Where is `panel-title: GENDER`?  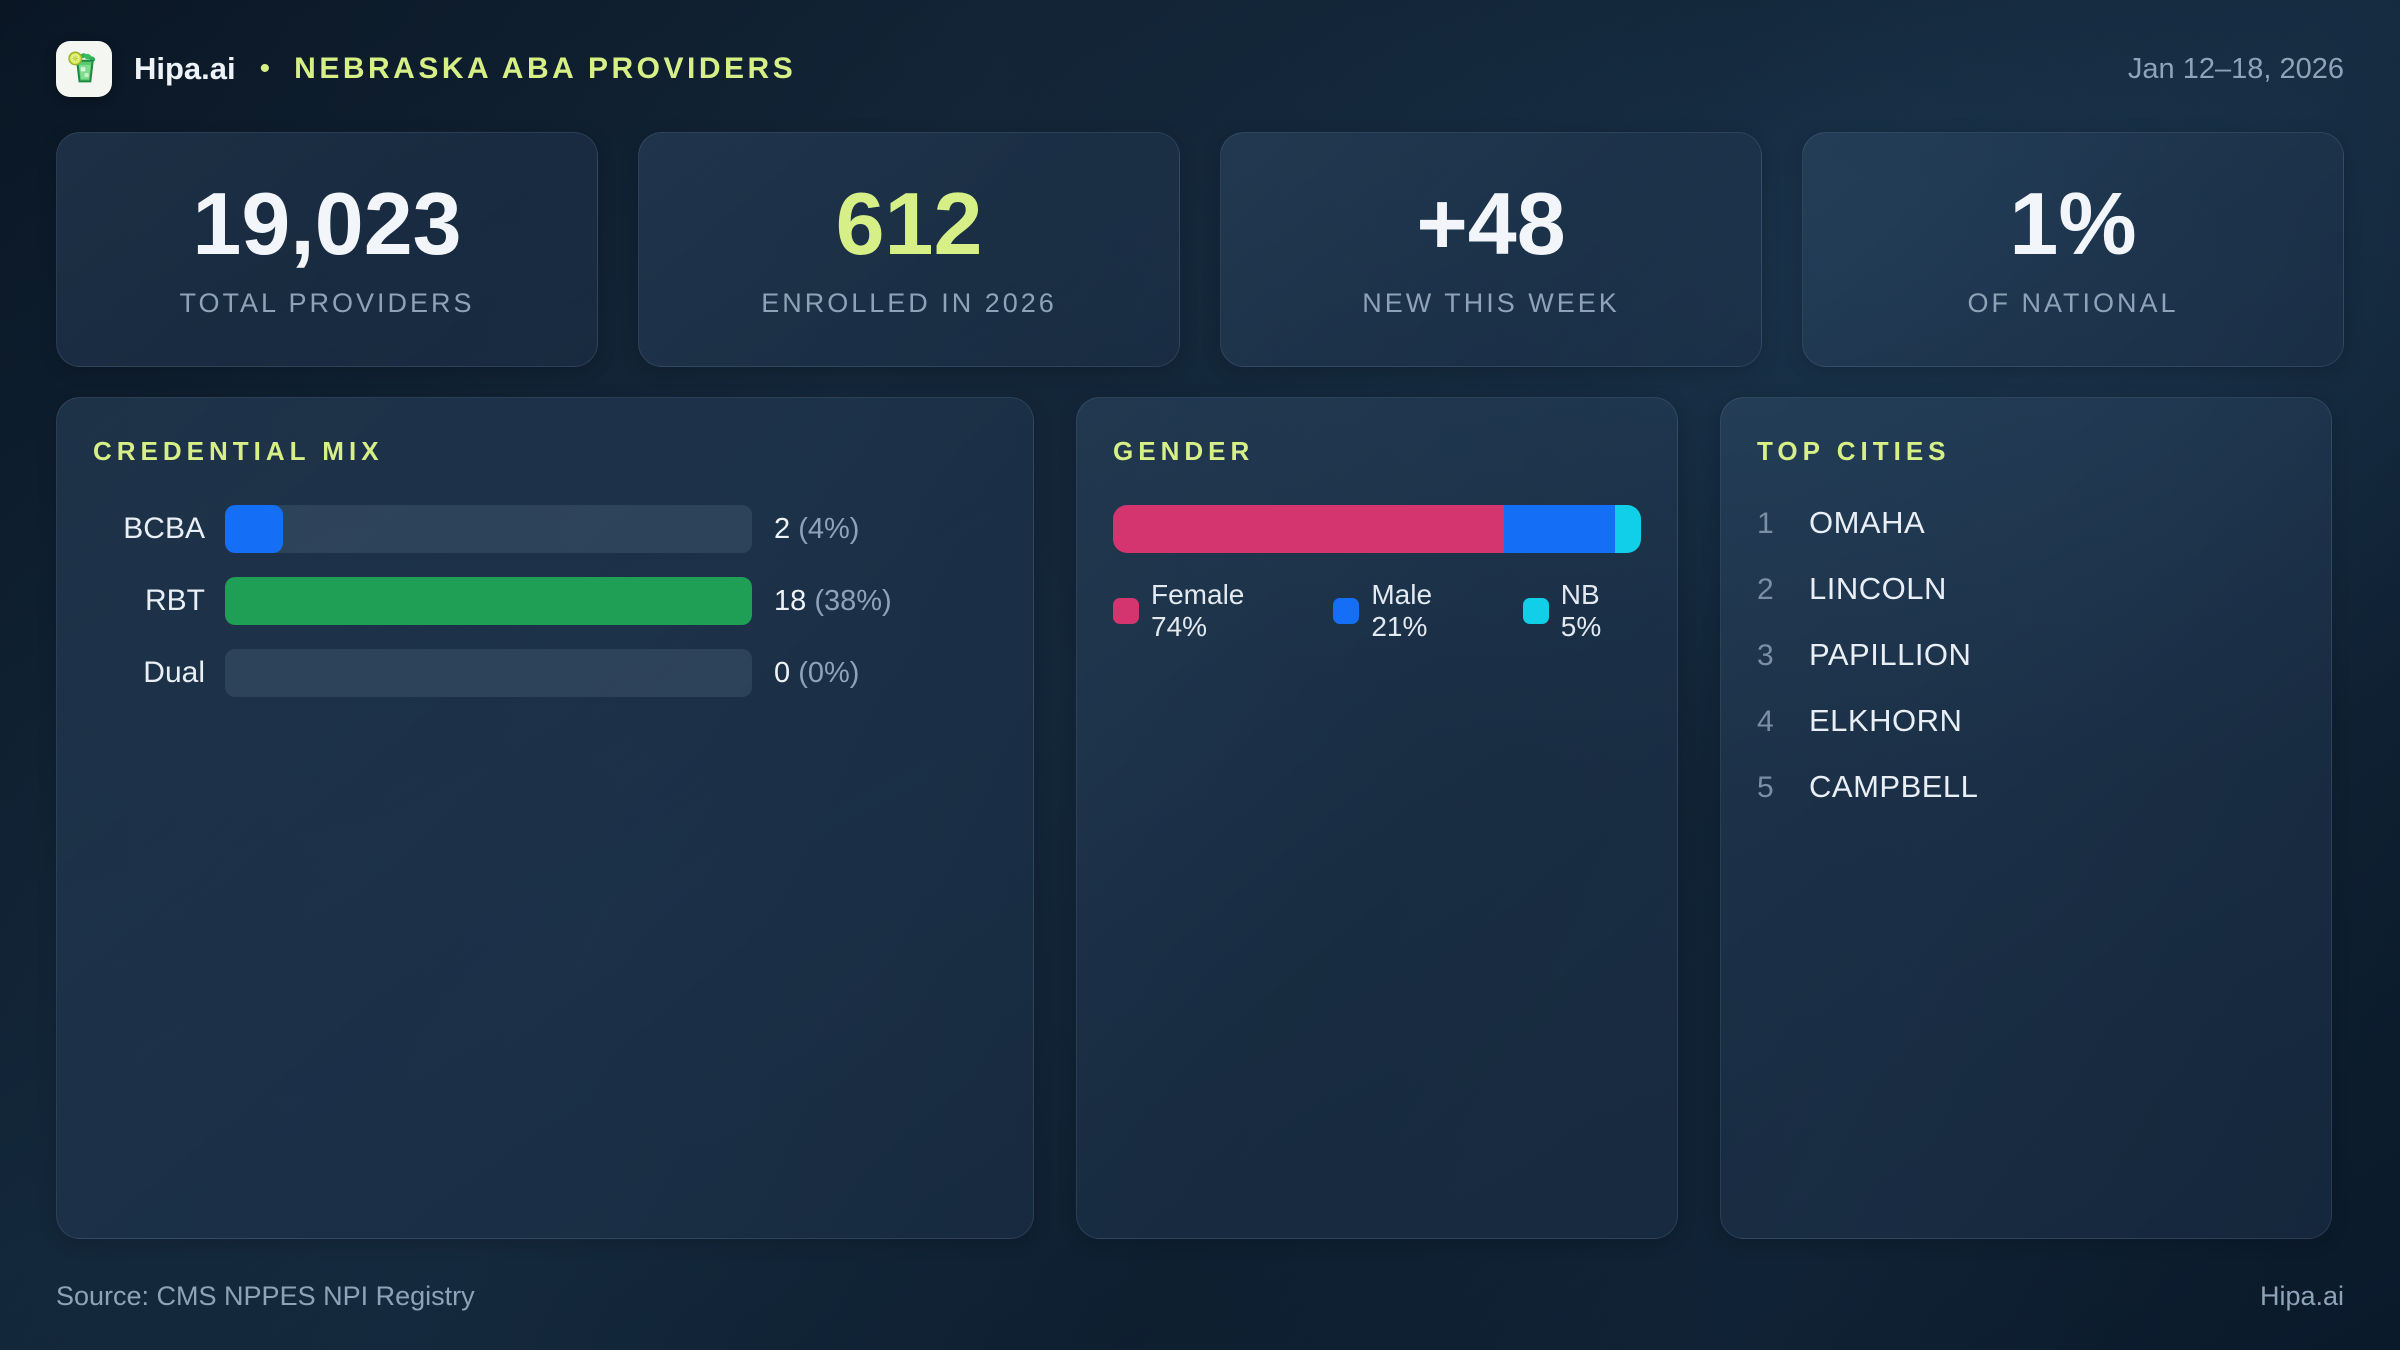 panel-title: GENDER is located at coordinates (1184, 451).